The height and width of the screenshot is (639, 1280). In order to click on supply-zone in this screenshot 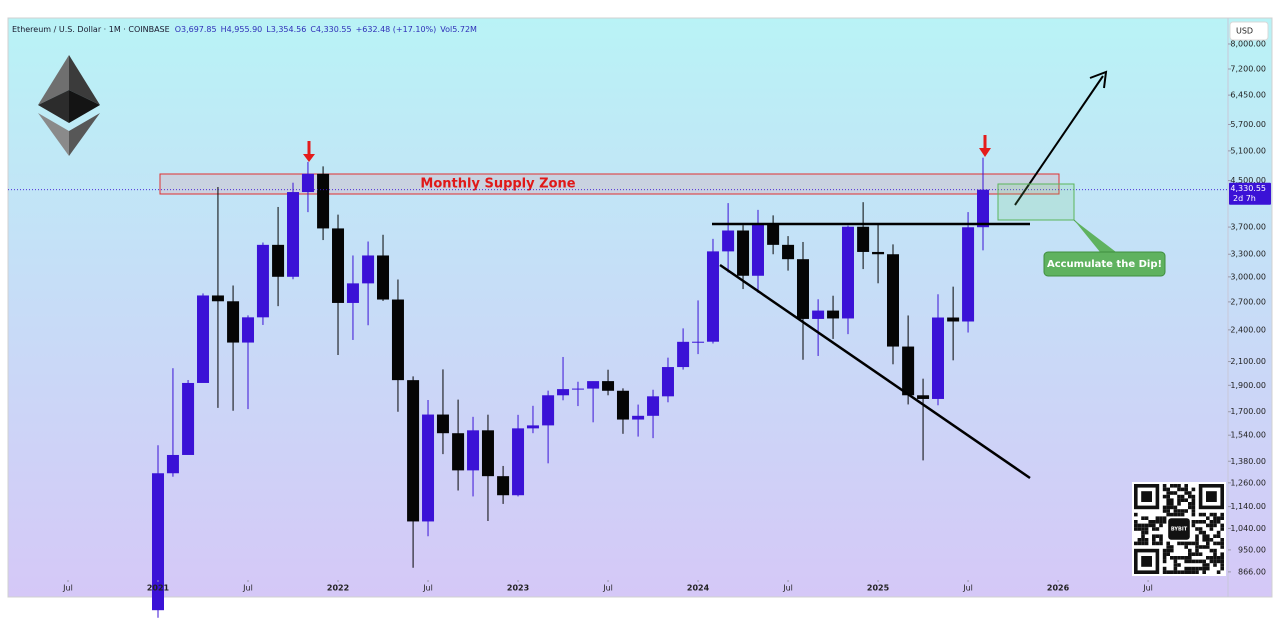, I will do `click(609, 184)`.